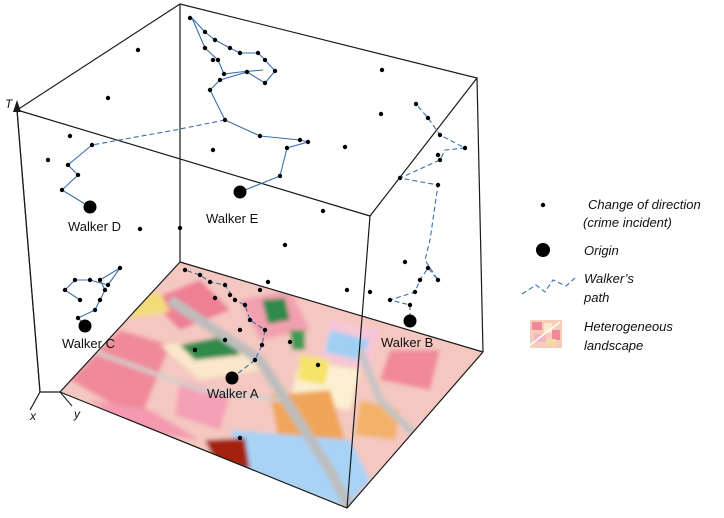  What do you see at coordinates (601, 250) in the screenshot?
I see `legend-origin-label: Origin` at bounding box center [601, 250].